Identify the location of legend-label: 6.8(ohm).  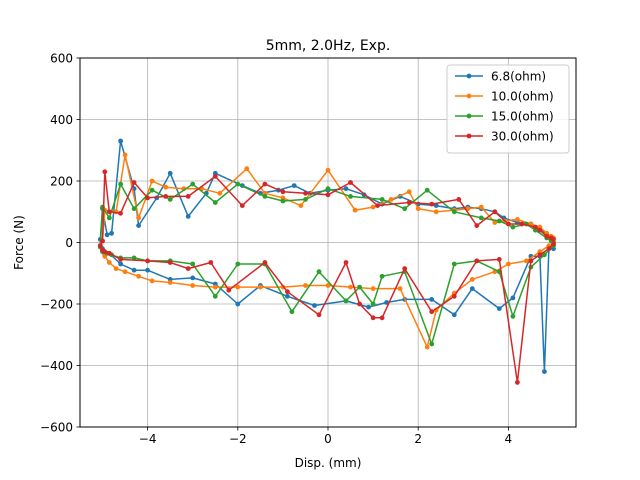
(518, 76).